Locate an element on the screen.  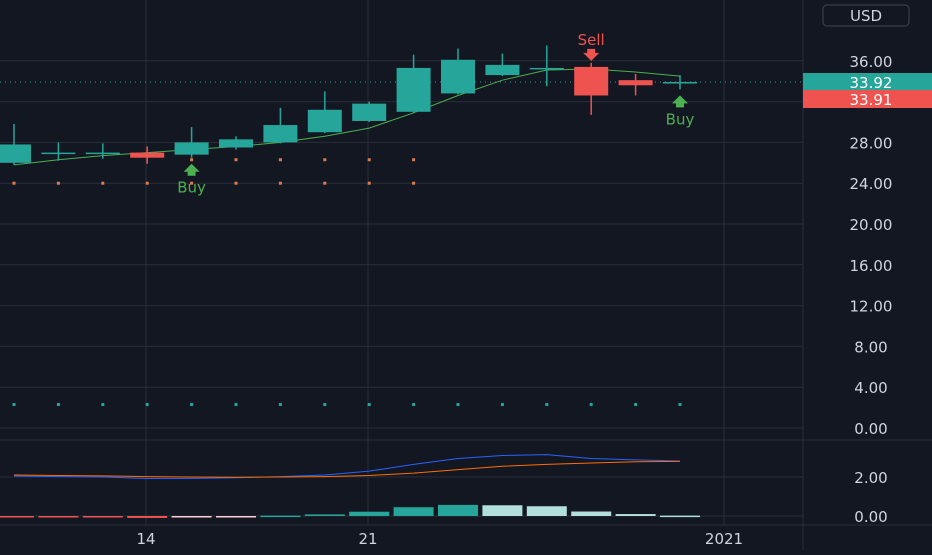
overlay: USD is located at coordinates (866, 15).